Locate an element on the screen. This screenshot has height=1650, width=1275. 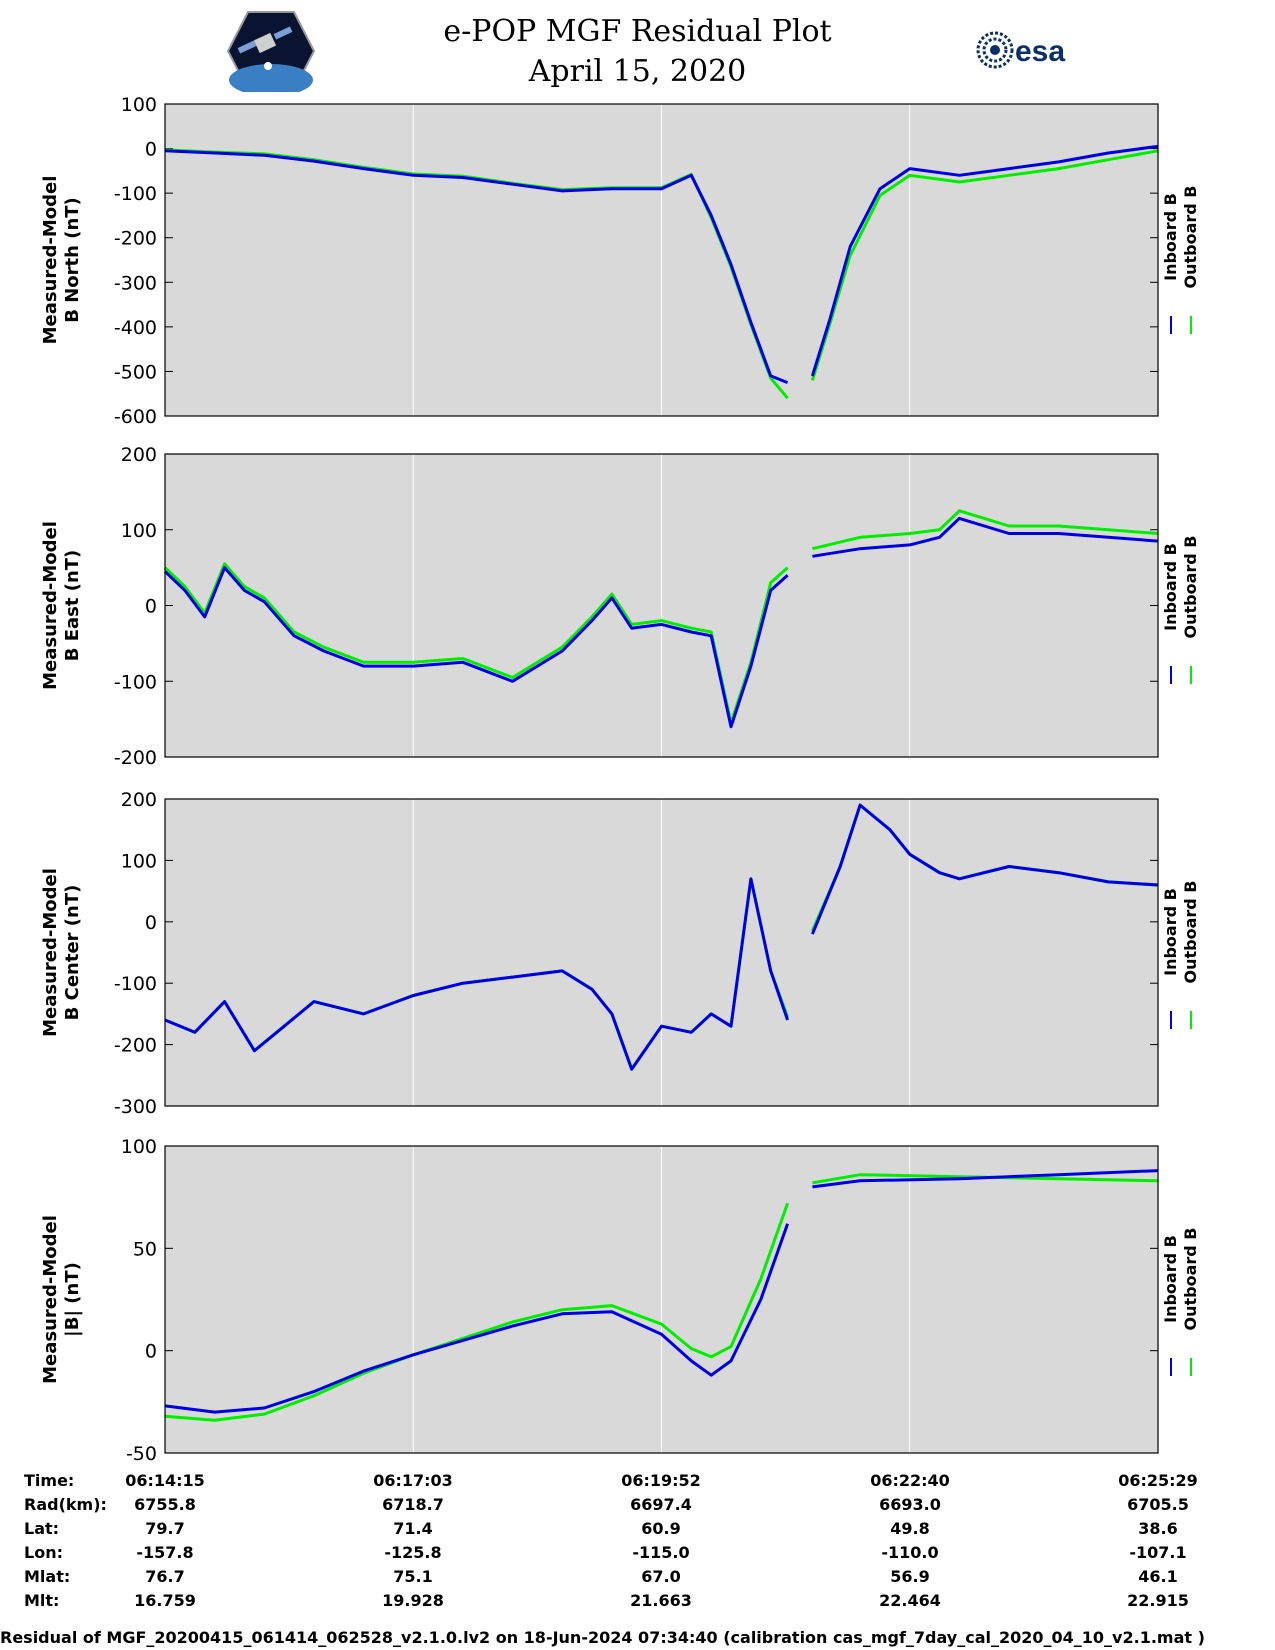
ytick-label-2-5: -200 is located at coordinates (135, 758).